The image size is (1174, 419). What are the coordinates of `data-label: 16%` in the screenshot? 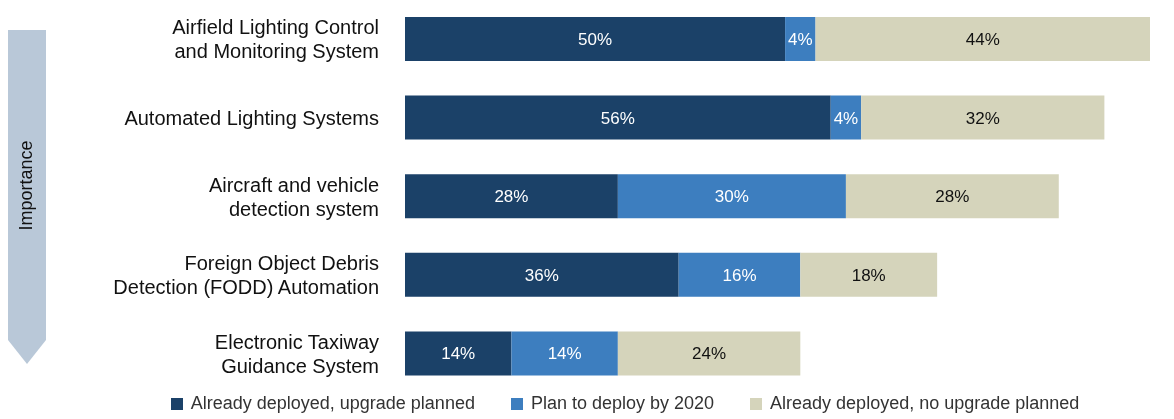 It's located at (739, 275).